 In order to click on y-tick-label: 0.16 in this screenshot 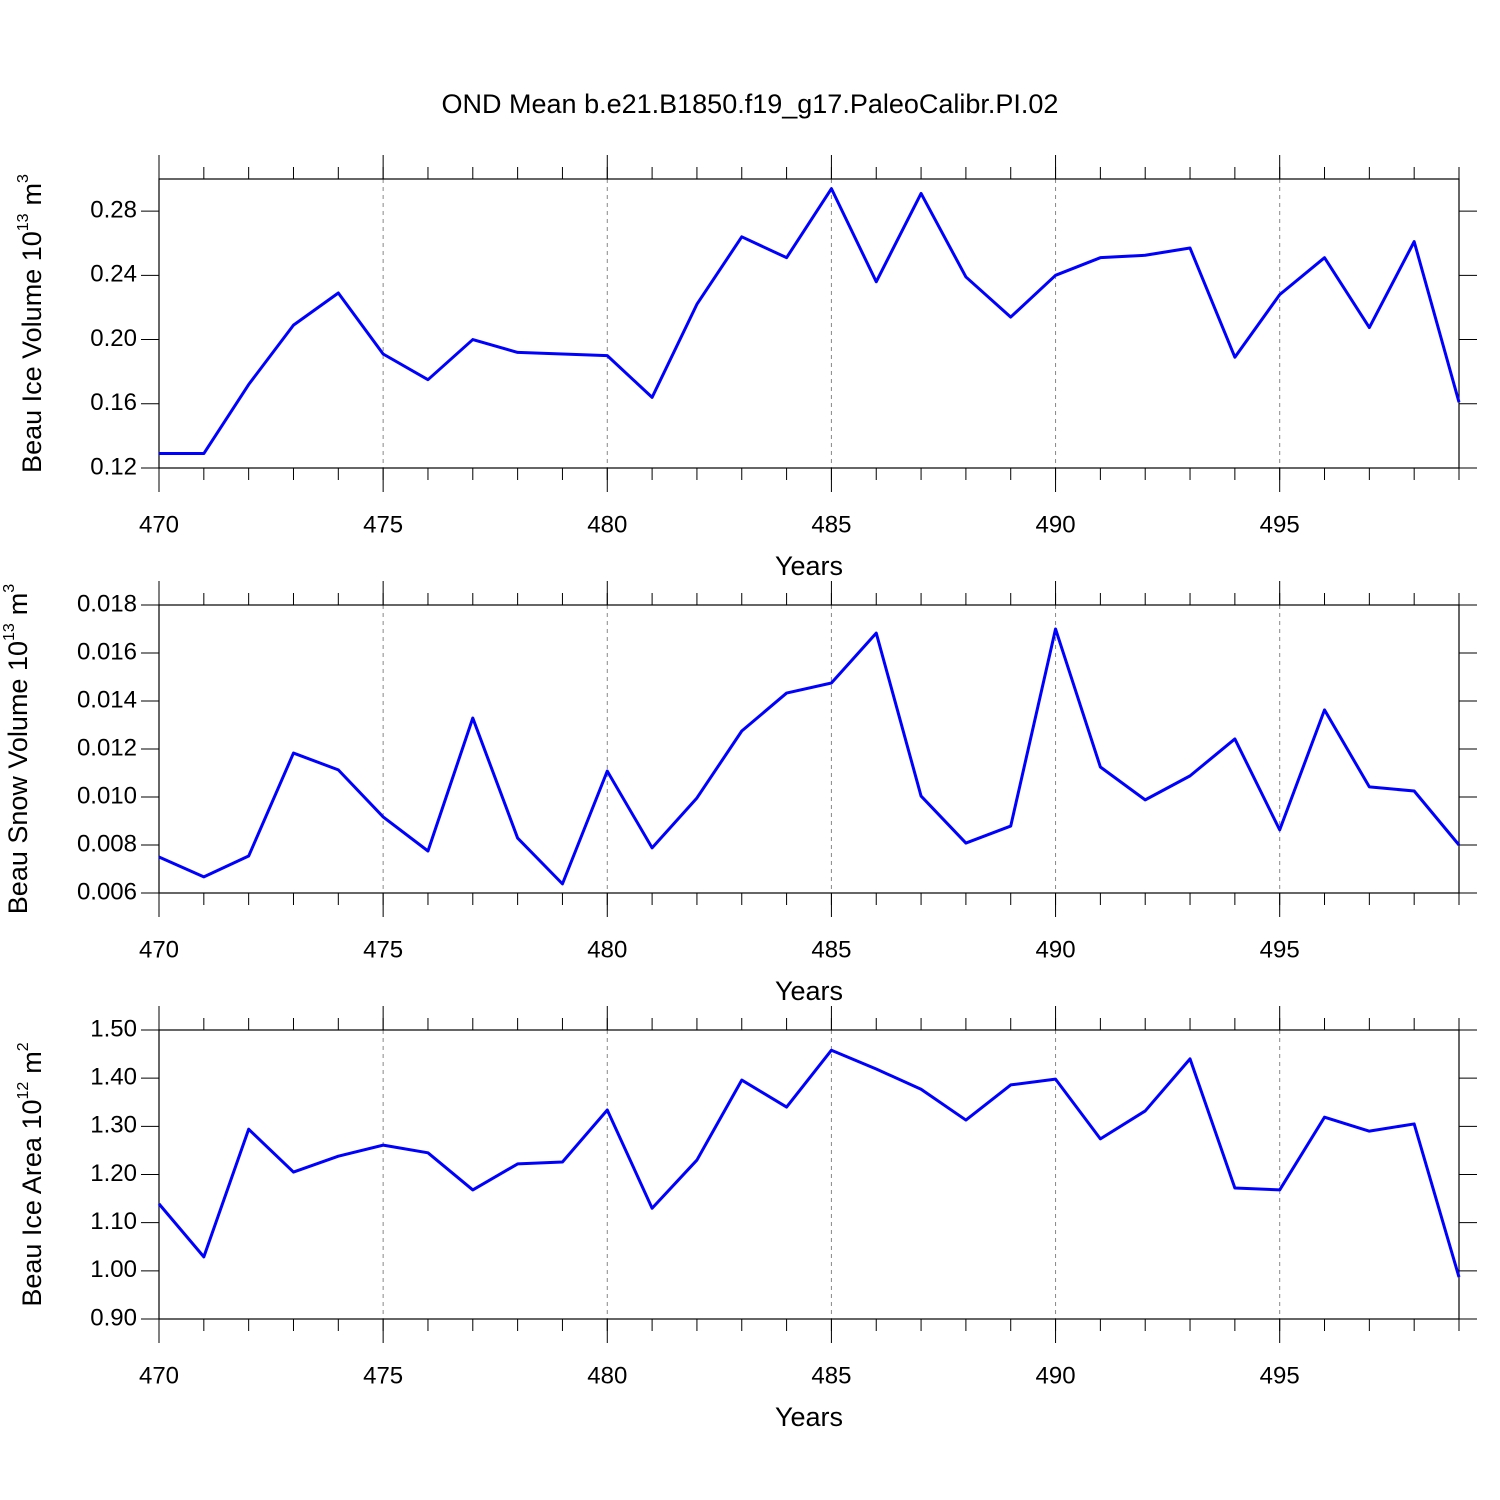, I will do `click(113, 402)`.